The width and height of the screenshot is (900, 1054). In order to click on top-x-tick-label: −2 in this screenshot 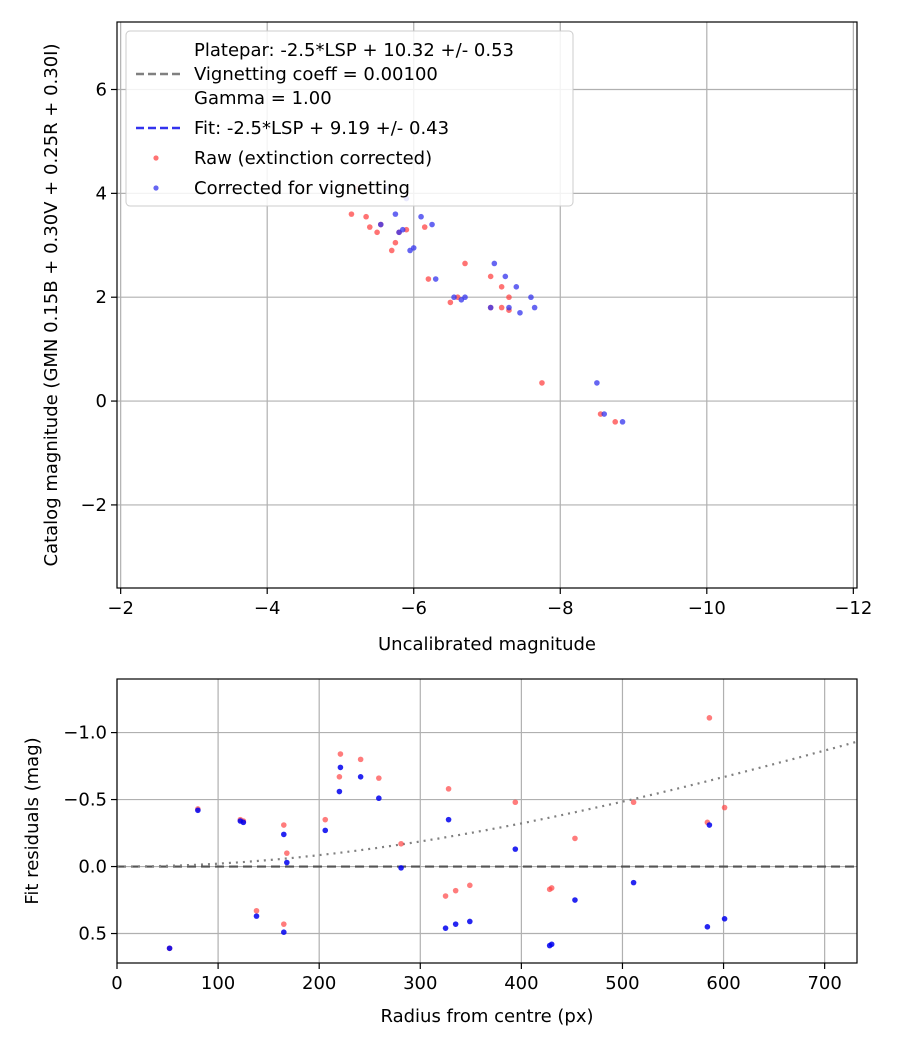, I will do `click(120, 608)`.